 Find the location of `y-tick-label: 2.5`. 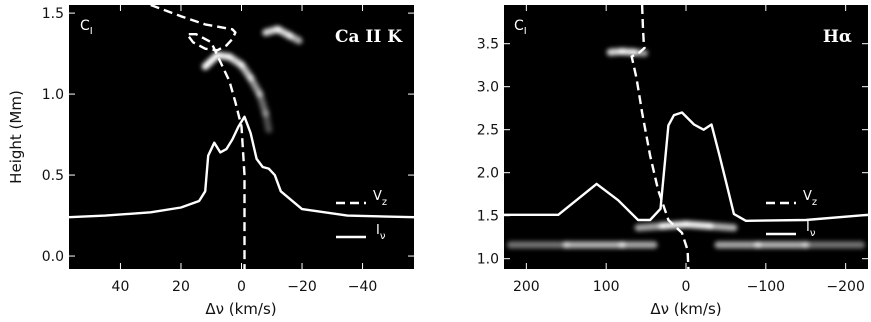

y-tick-label: 2.5 is located at coordinates (488, 131).